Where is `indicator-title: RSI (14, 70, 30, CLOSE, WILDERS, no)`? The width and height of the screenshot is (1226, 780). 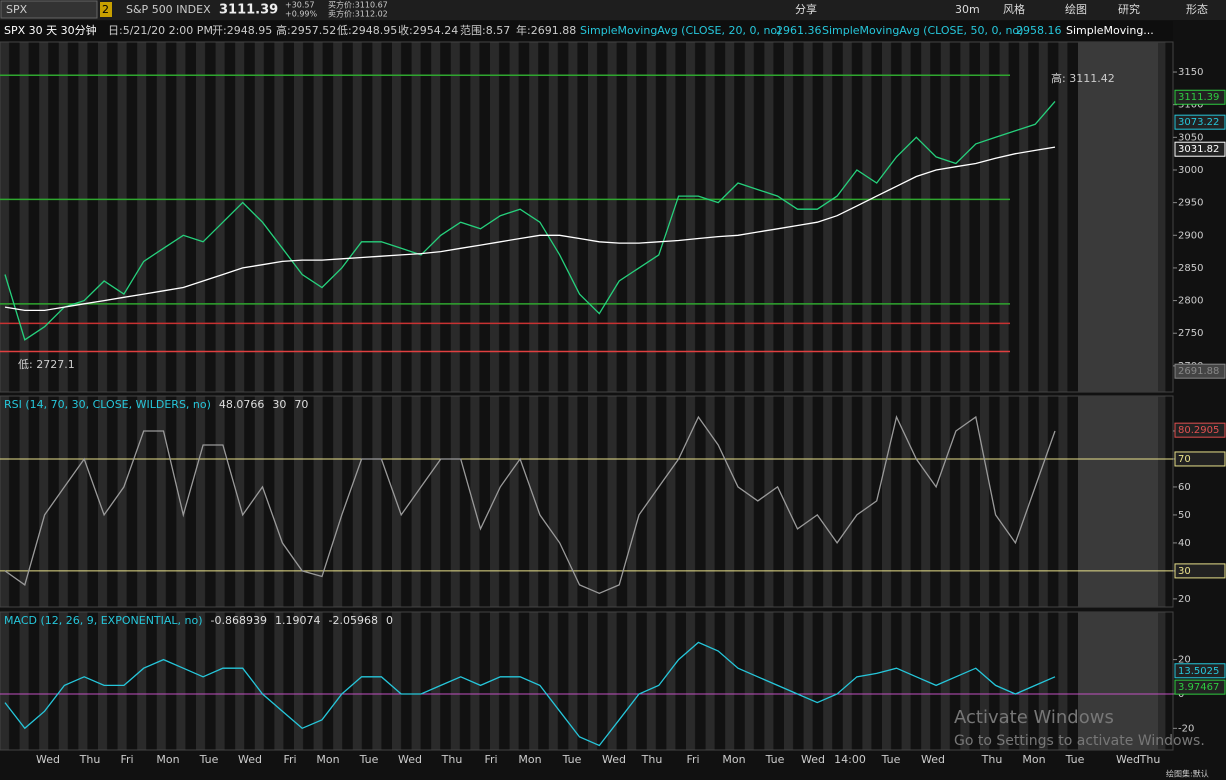
indicator-title: RSI (14, 70, 30, CLOSE, WILDERS, no) is located at coordinates (107, 404).